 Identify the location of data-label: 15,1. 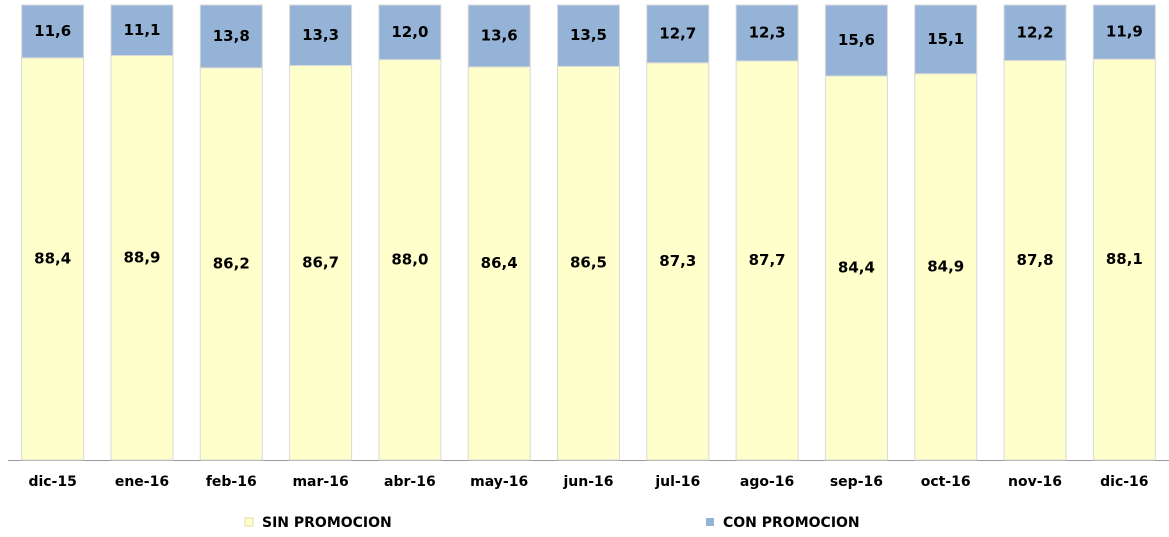
(945, 39).